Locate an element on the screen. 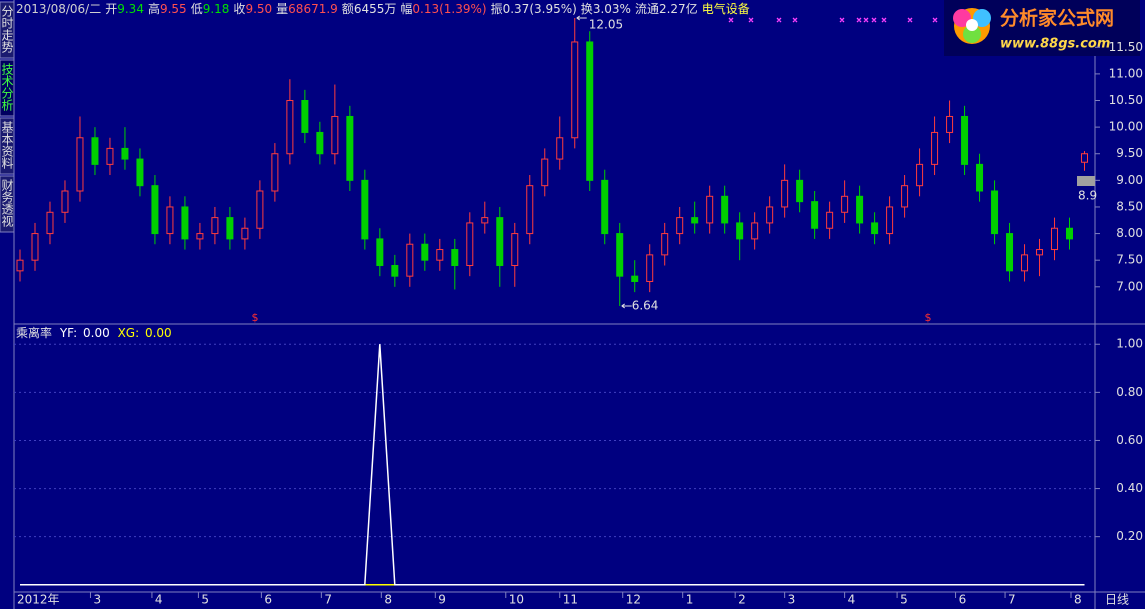 This screenshot has height=609, width=1145. y-tick-label: 8.00 is located at coordinates (1129, 233).